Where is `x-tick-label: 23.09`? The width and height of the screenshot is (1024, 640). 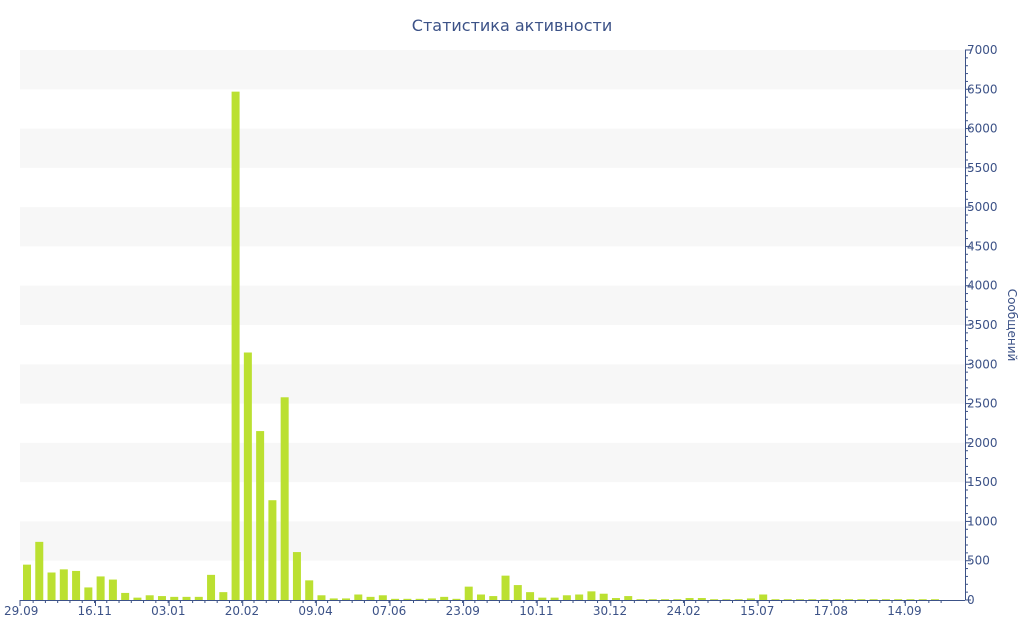
x-tick-label: 23.09 is located at coordinates (463, 611).